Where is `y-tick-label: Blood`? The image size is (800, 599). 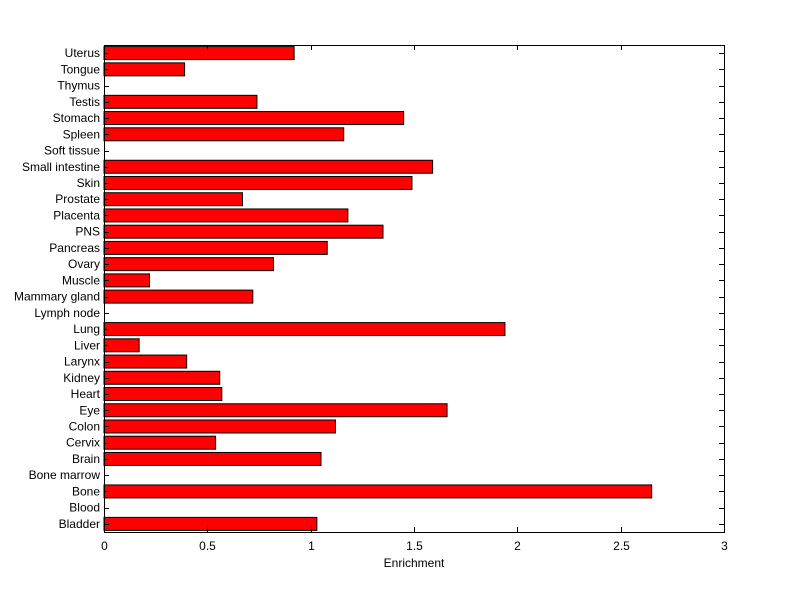 y-tick-label: Blood is located at coordinates (84, 508).